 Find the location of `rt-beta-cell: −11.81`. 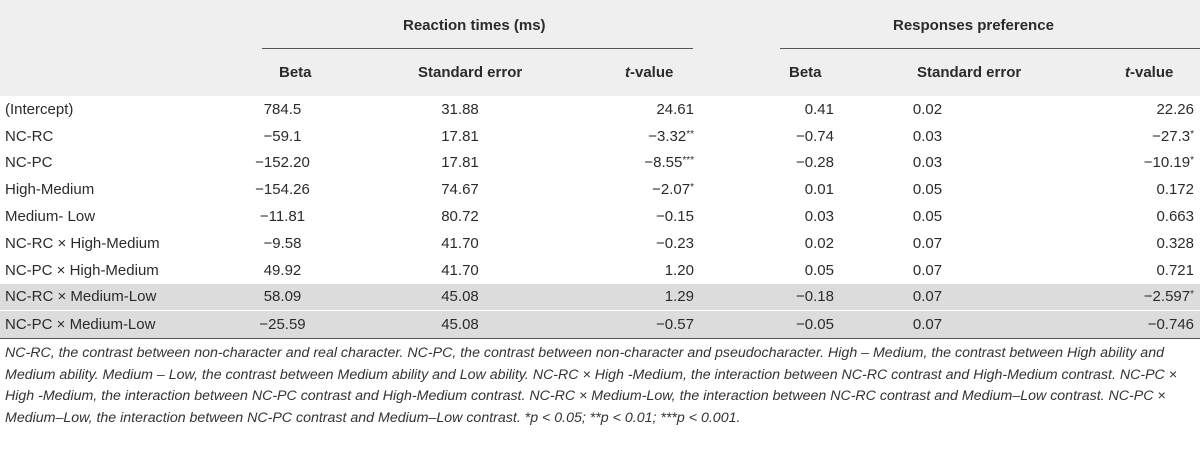

rt-beta-cell: −11.81 is located at coordinates (282, 216).